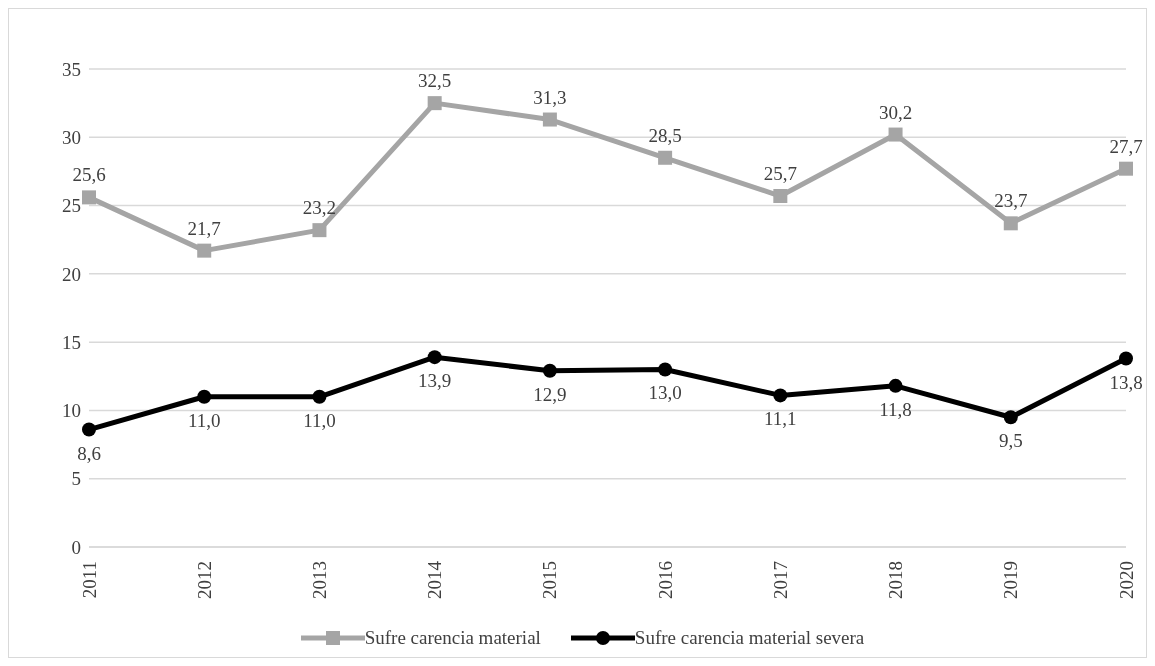 This screenshot has width=1155, height=666. I want to click on x-tick-label: 2012, so click(204, 580).